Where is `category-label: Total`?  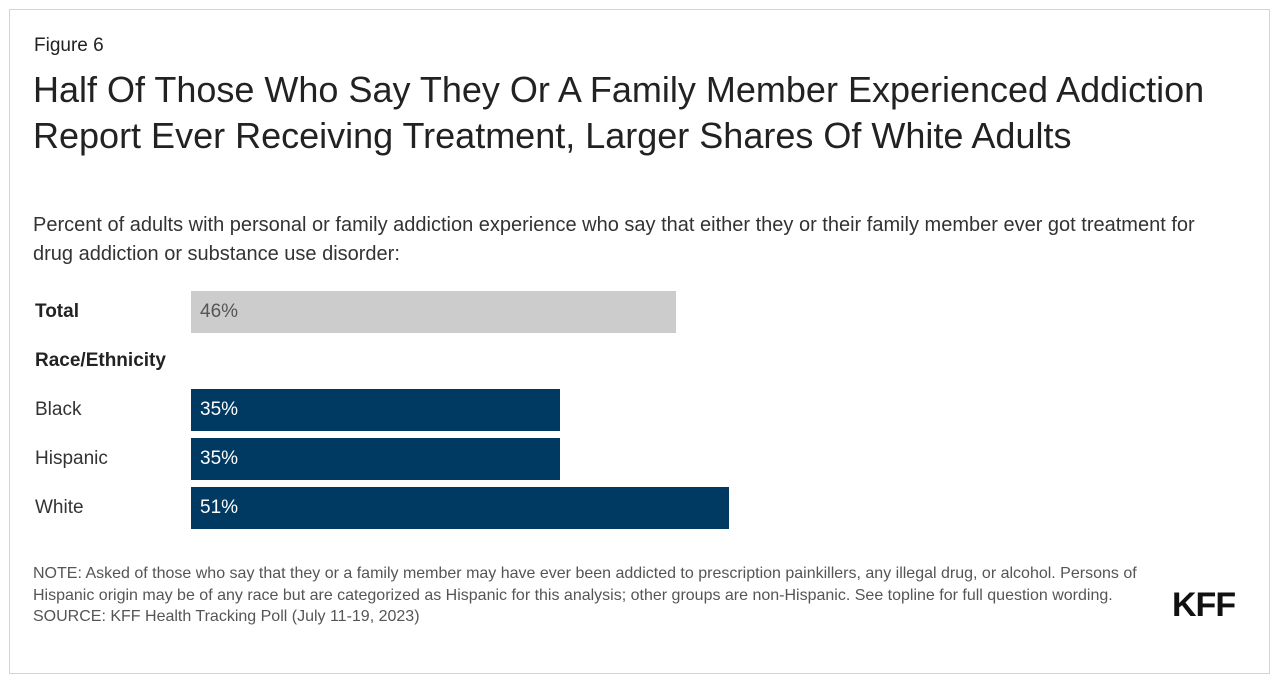
category-label: Total is located at coordinates (57, 311).